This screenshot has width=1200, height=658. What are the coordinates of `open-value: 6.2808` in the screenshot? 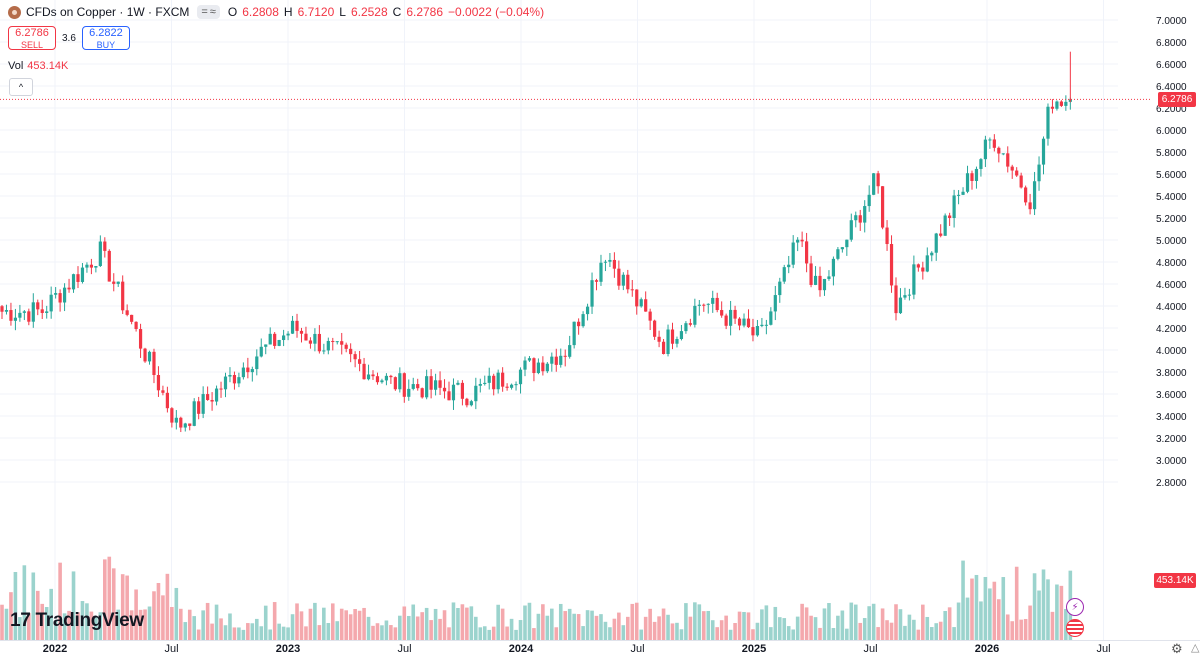 It's located at (260, 12).